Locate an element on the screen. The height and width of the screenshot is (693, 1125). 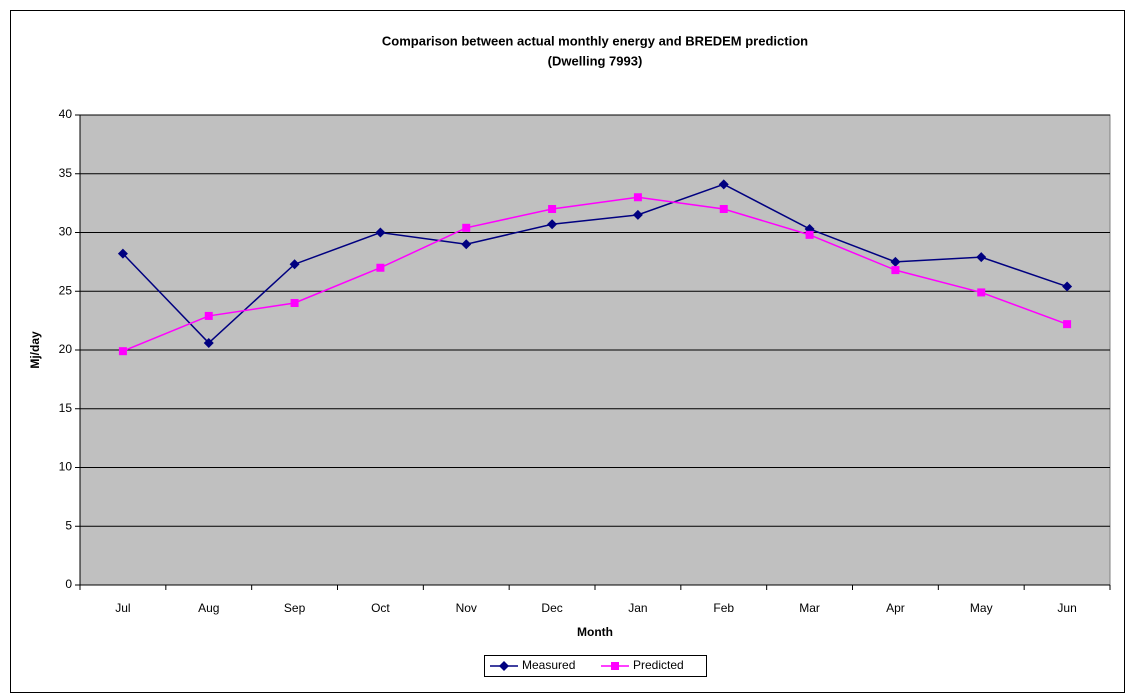
legend-label: Measured is located at coordinates (548, 665).